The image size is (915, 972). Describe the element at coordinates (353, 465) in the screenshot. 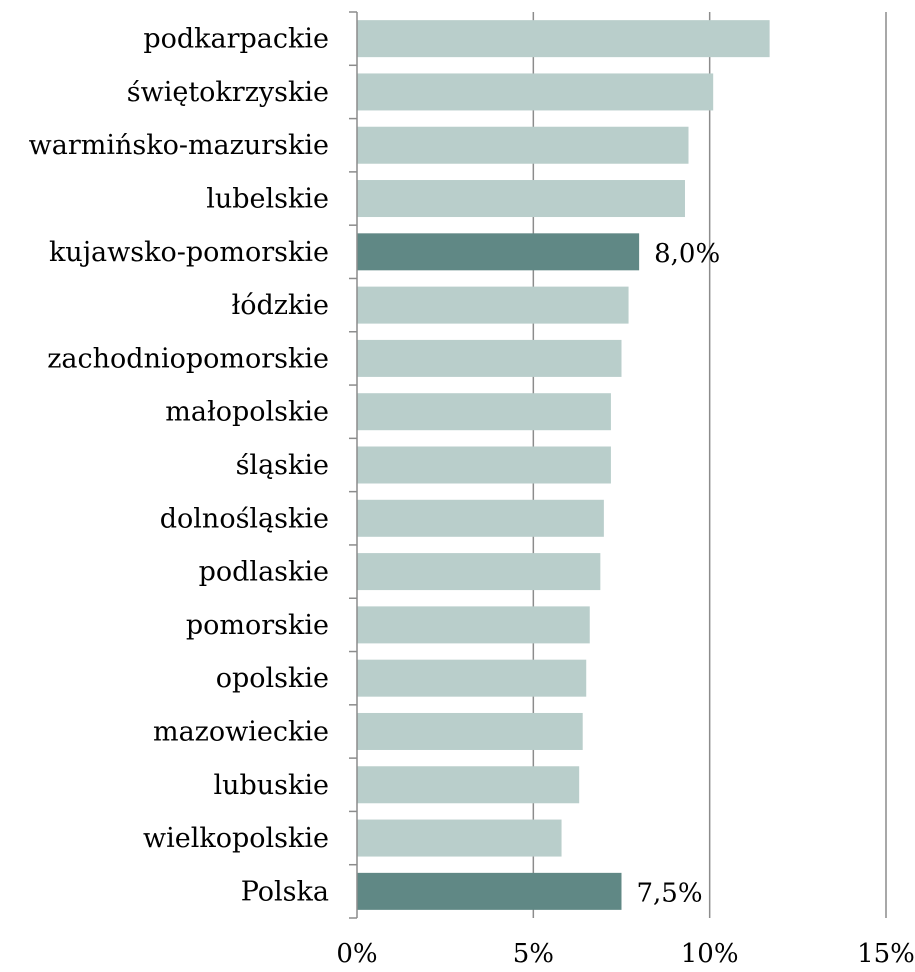

I see `y-axis` at that location.